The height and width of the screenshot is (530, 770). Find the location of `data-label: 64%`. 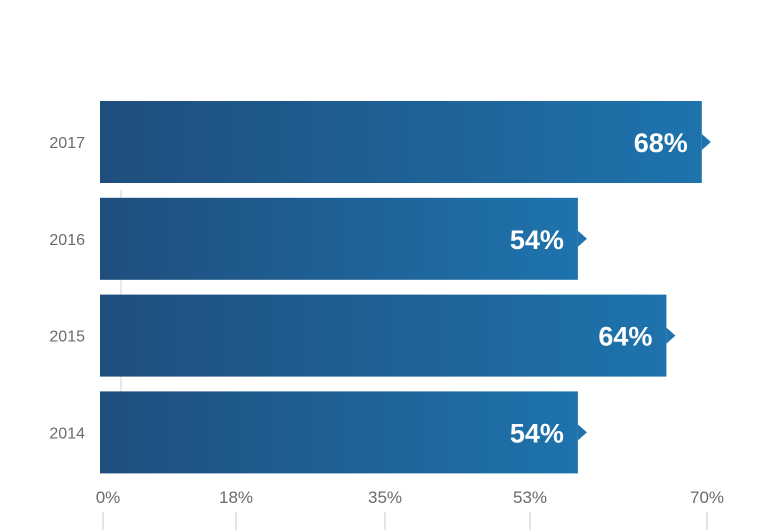

data-label: 64% is located at coordinates (625, 337).